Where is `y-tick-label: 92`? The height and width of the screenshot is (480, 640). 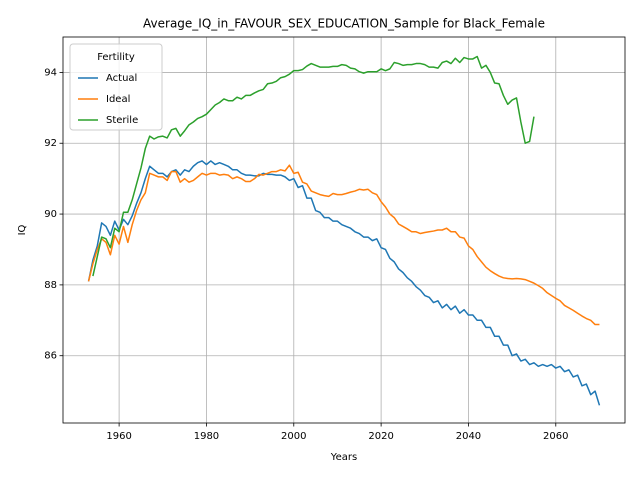
y-tick-label: 92 is located at coordinates (50, 143).